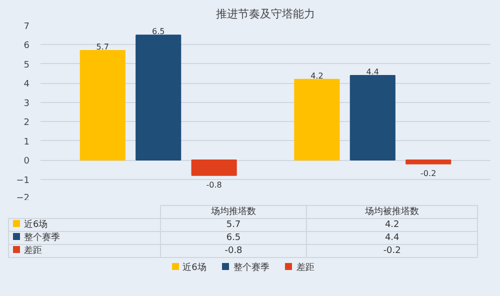 The image size is (500, 300). What do you see at coordinates (27, 85) in the screenshot?
I see `y-tick-label: 4` at bounding box center [27, 85].